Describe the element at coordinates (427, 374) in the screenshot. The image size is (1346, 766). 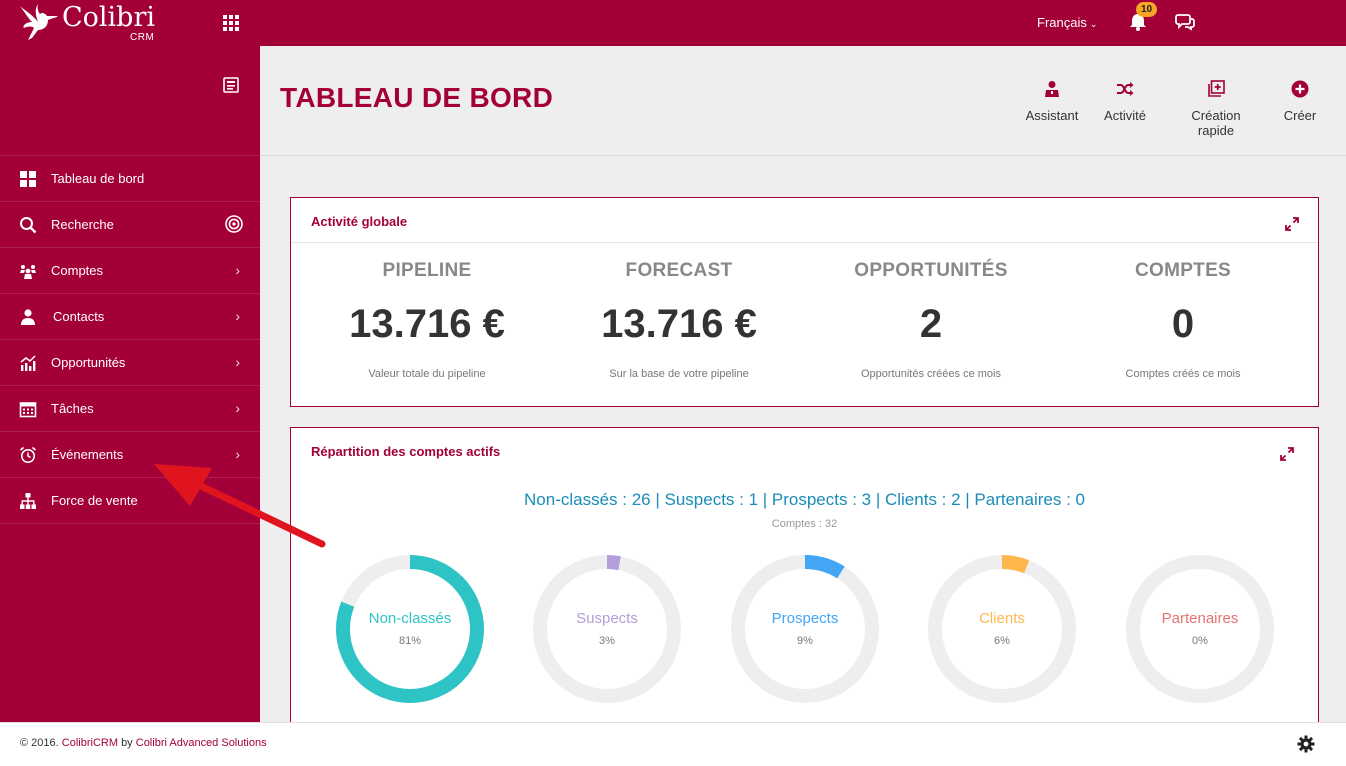
I see `stat-sub: Valeur totale du pipeline` at that location.